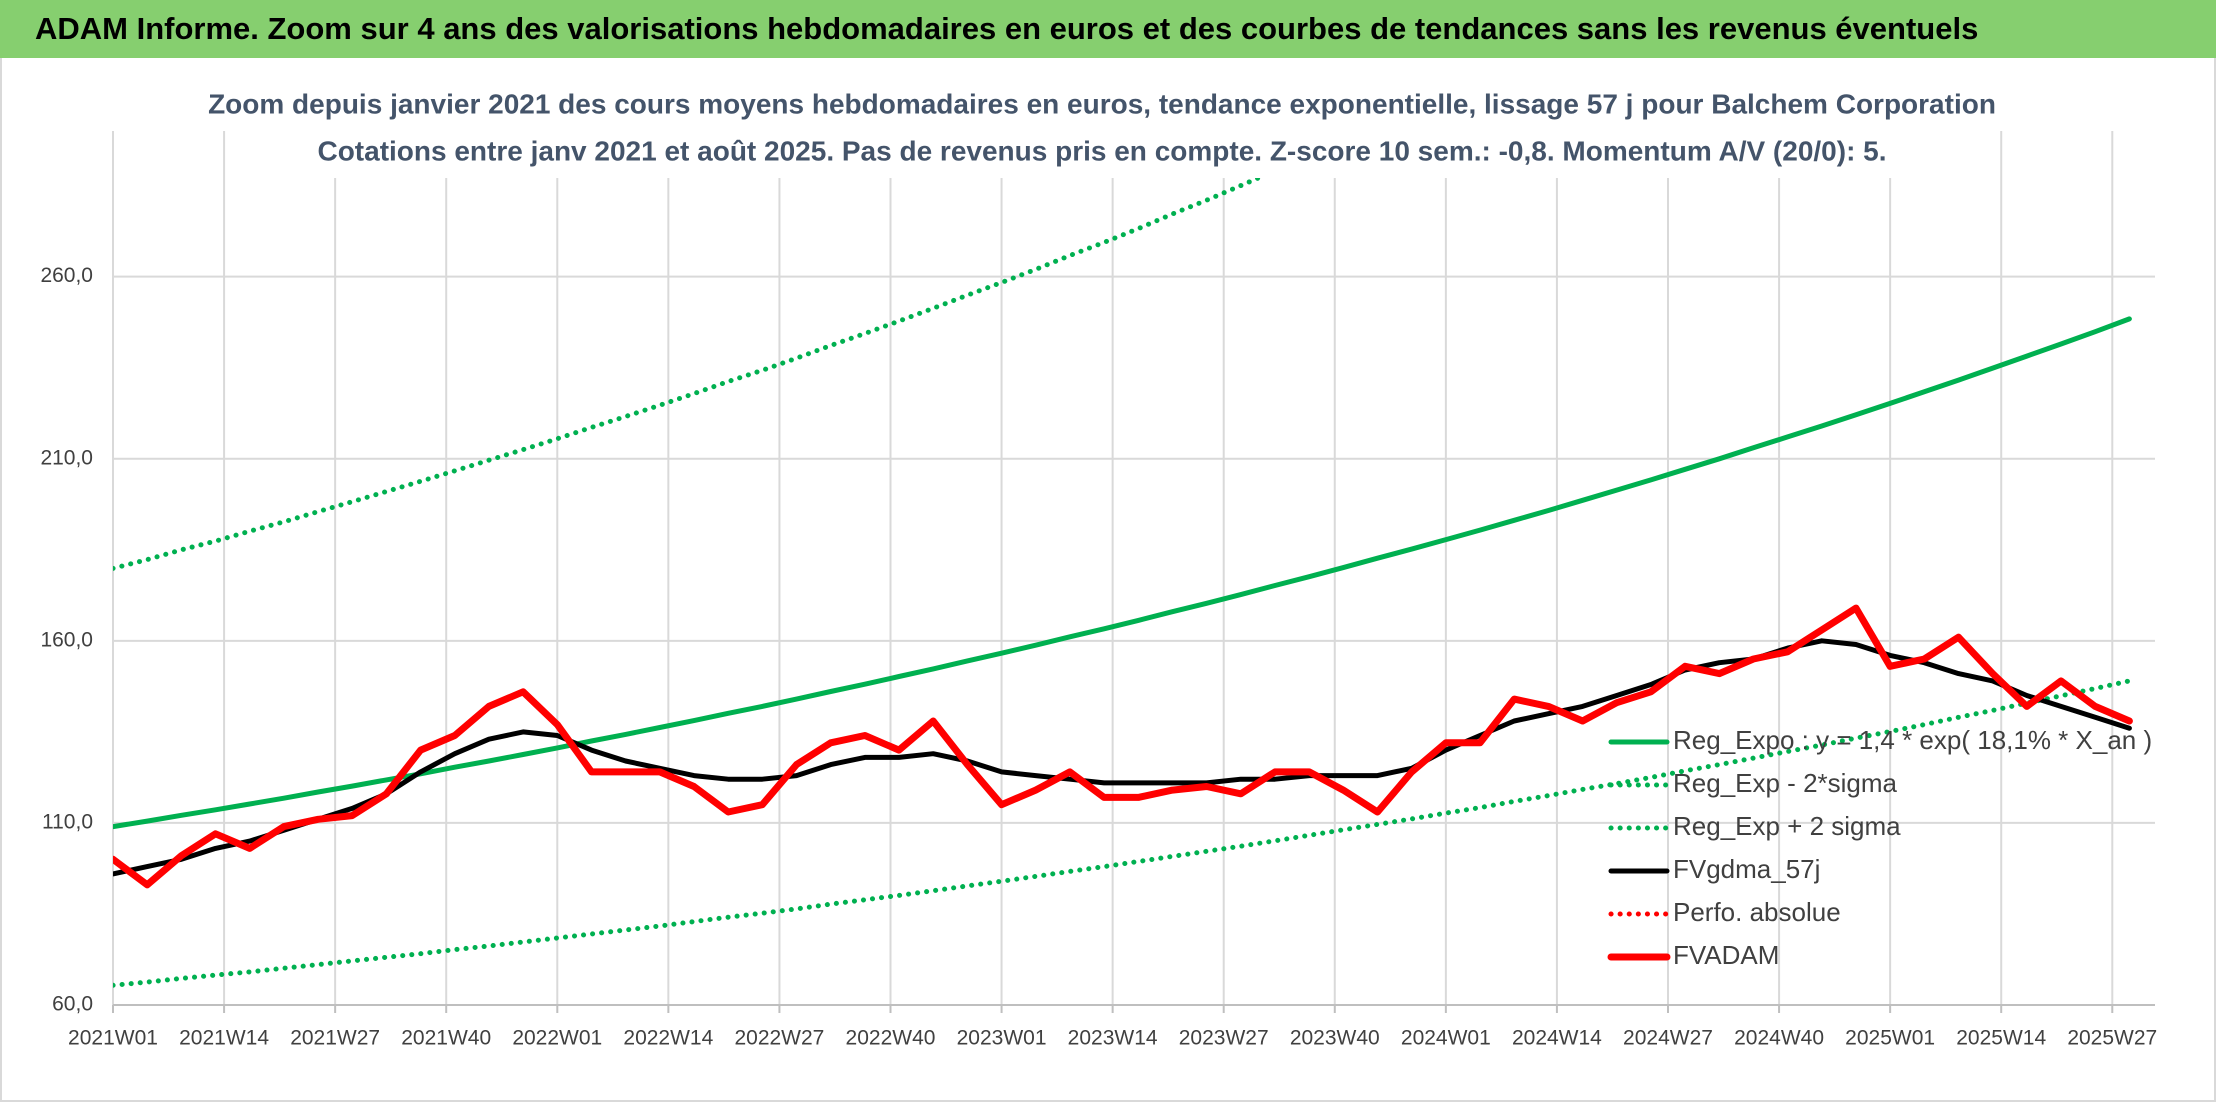 This screenshot has width=2216, height=1102. What do you see at coordinates (1335, 1038) in the screenshot?
I see `x-tick-label: 2023W40` at bounding box center [1335, 1038].